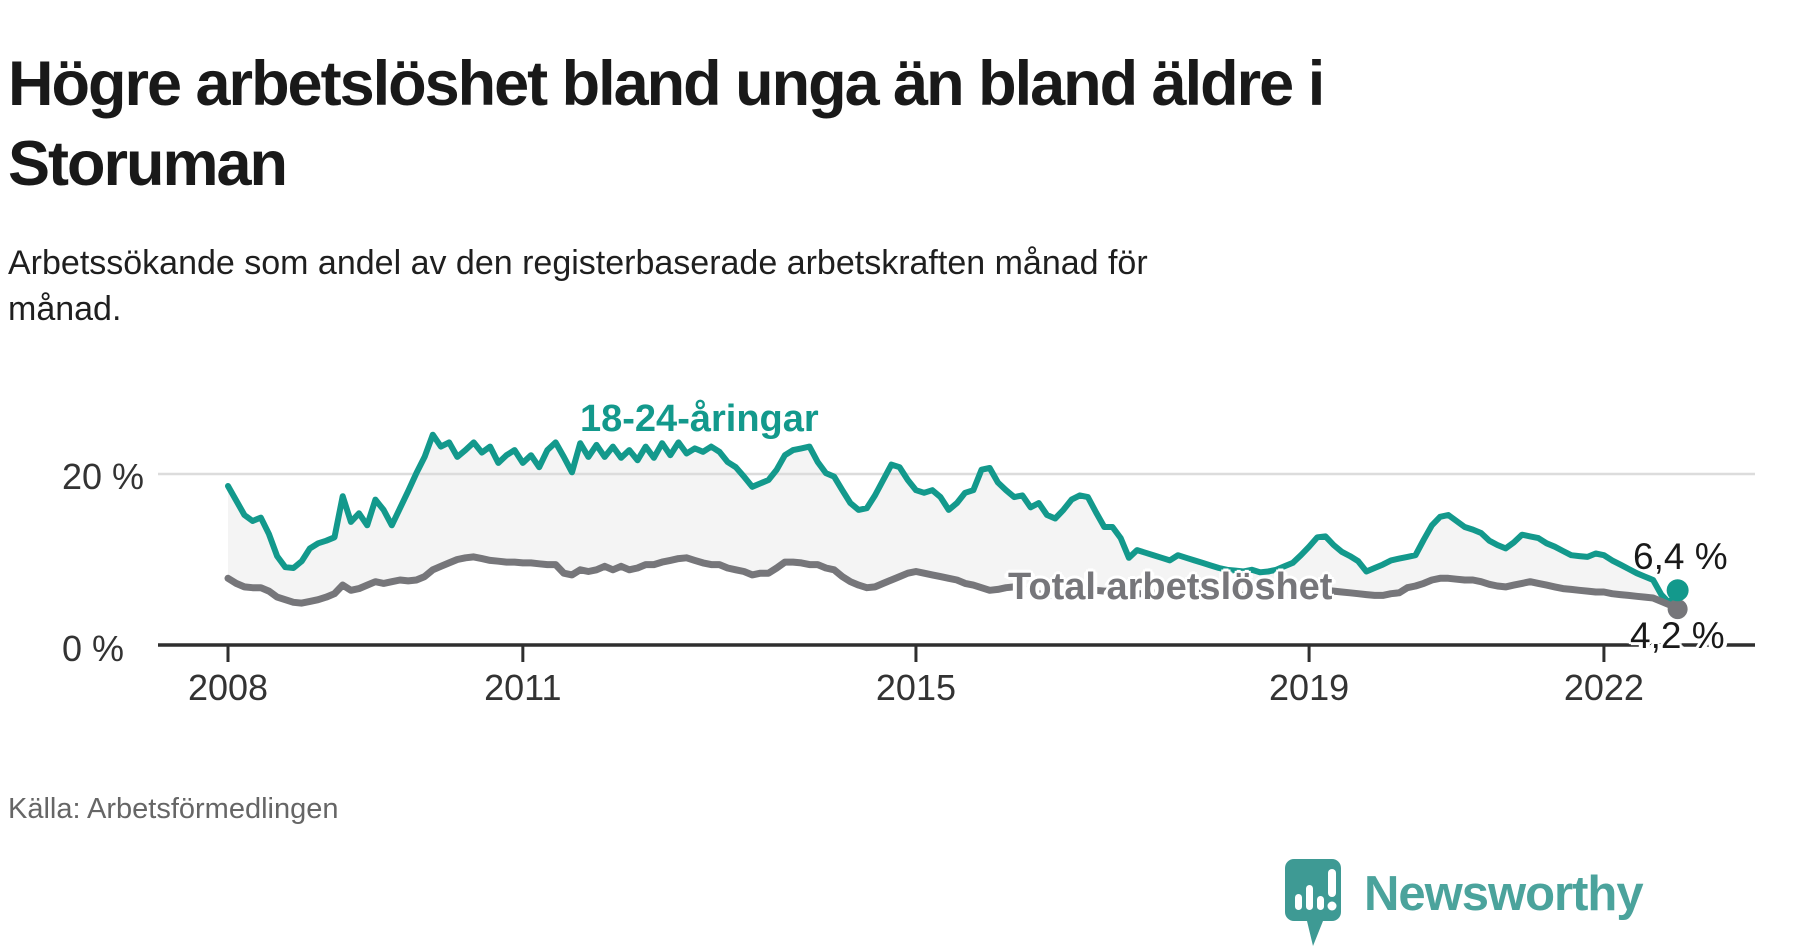 The image size is (1800, 948). Describe the element at coordinates (699, 419) in the screenshot. I see `series-label-youth: 18-24-åringar` at that location.